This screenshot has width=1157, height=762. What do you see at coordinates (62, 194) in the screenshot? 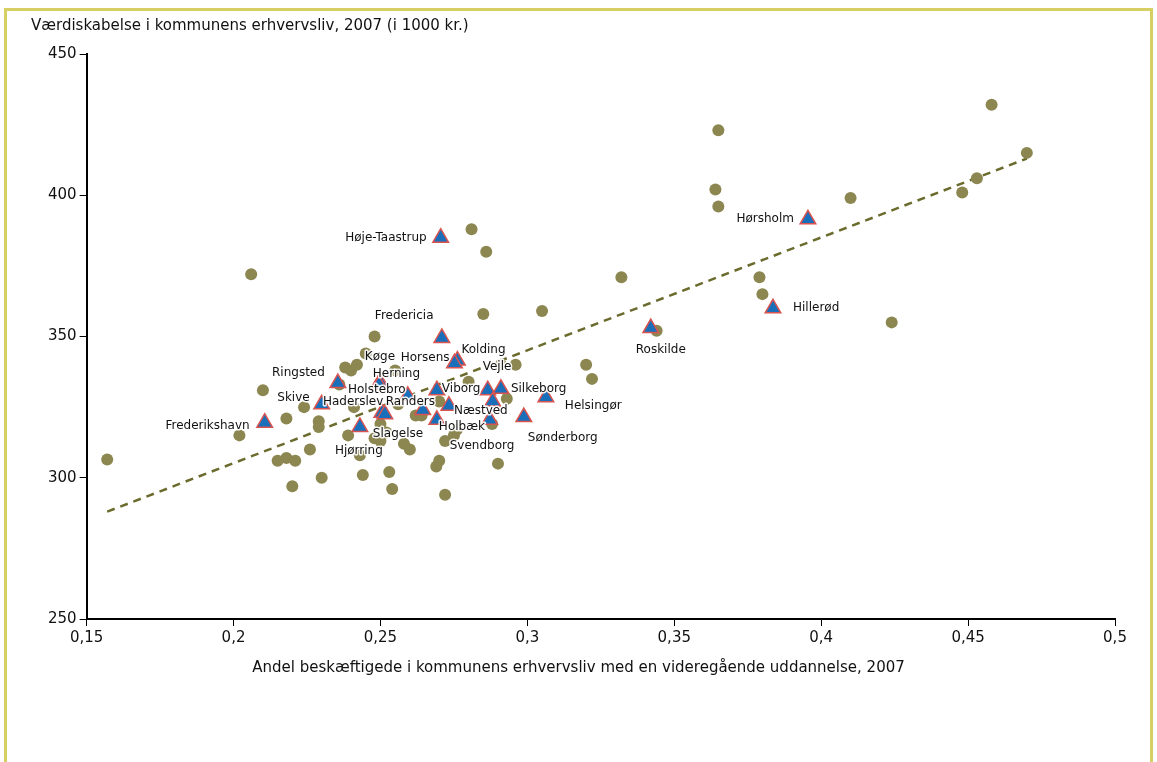
I see `y-tick-label: 400` at bounding box center [62, 194].